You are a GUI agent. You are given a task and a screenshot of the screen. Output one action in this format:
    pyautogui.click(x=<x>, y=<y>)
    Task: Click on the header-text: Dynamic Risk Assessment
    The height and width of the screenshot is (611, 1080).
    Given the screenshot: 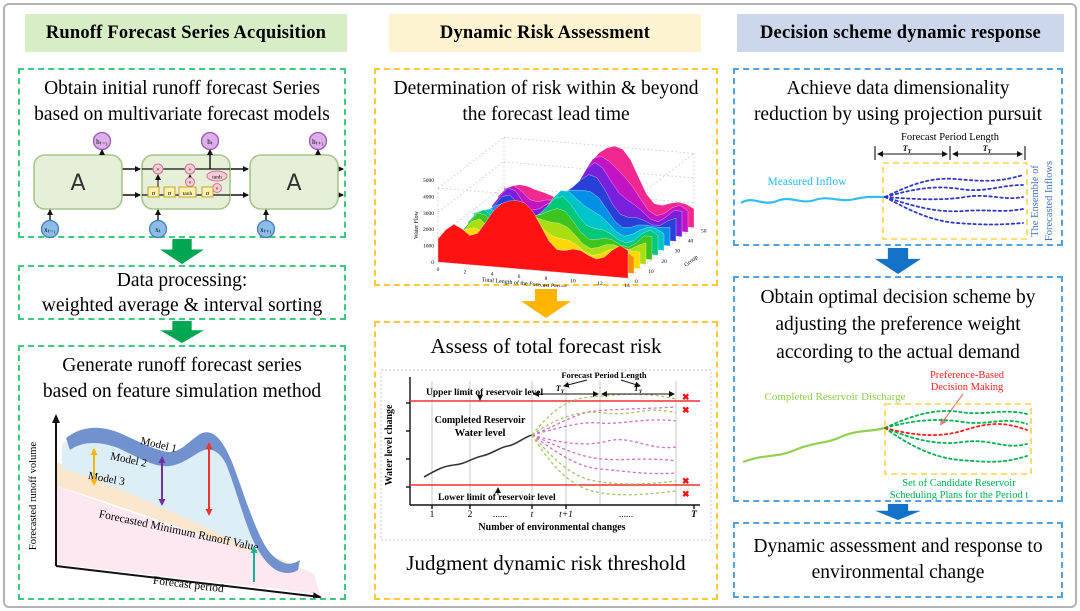 What is the action you would take?
    pyautogui.click(x=545, y=32)
    